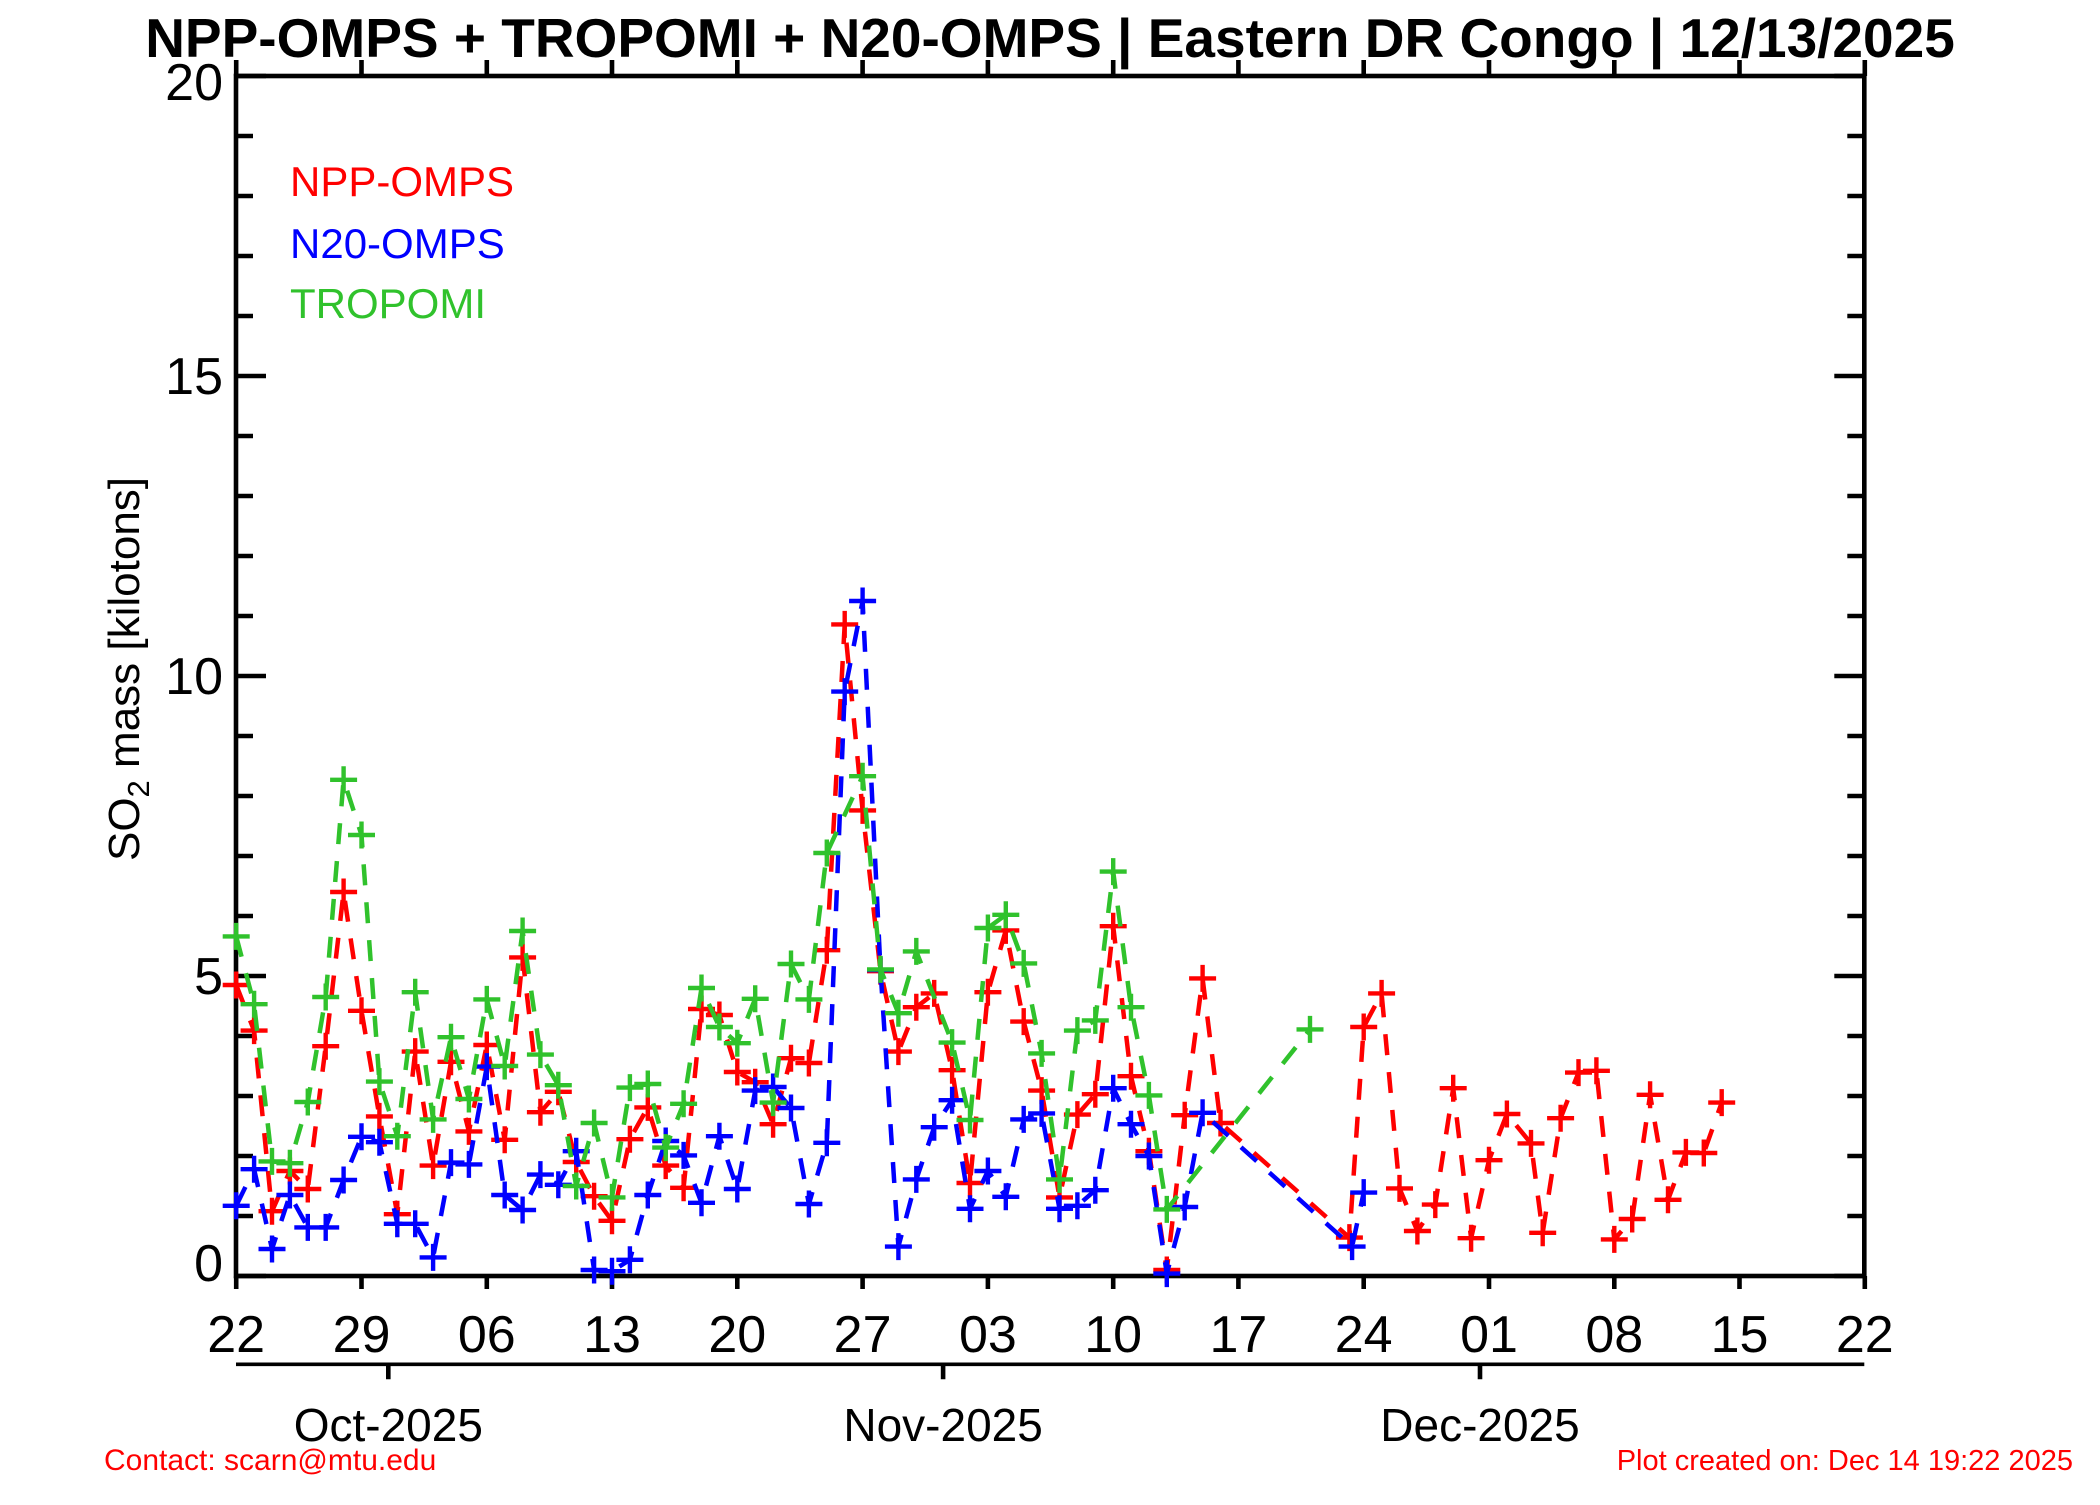 The image size is (2100, 1505). What do you see at coordinates (487, 1335) in the screenshot?
I see `svg-text: 06` at bounding box center [487, 1335].